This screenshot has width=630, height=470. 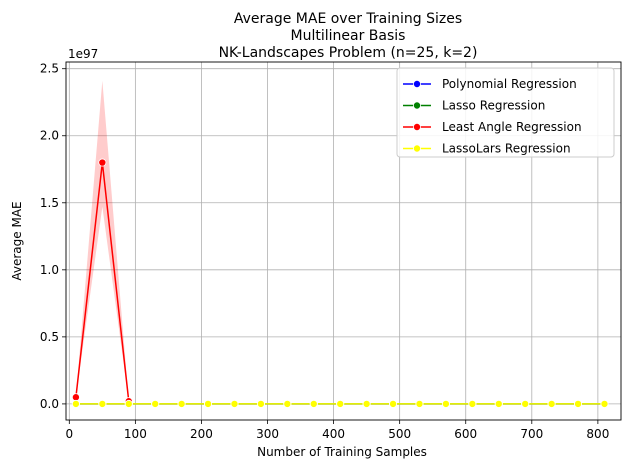 I want to click on y-tick-label: 2.0, so click(x=49, y=136).